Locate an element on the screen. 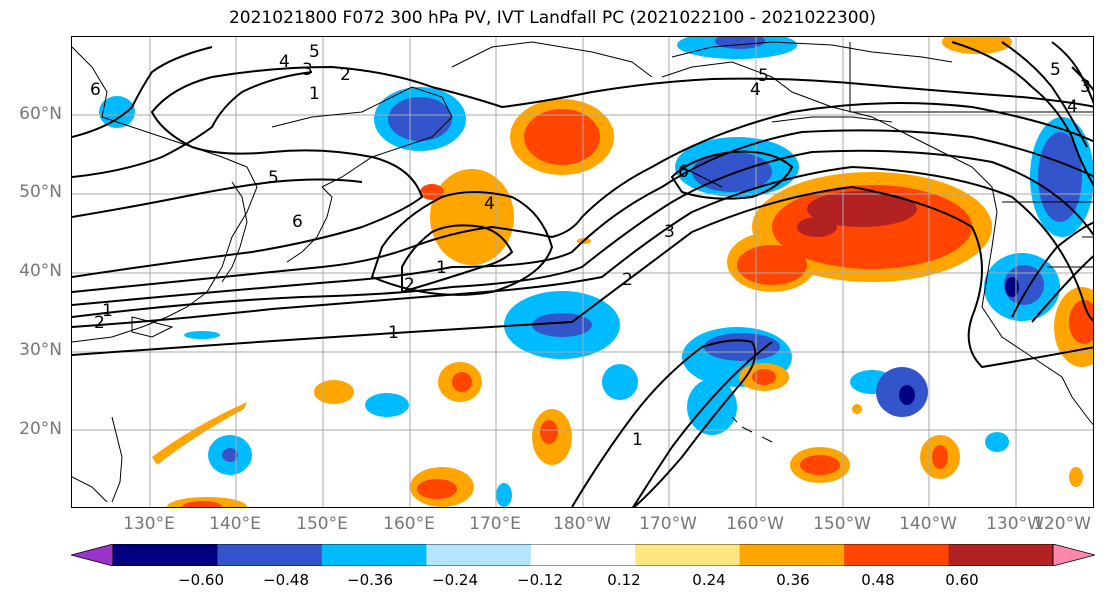 The height and width of the screenshot is (601, 1105). colorbar-tick: −0.48 is located at coordinates (286, 580).